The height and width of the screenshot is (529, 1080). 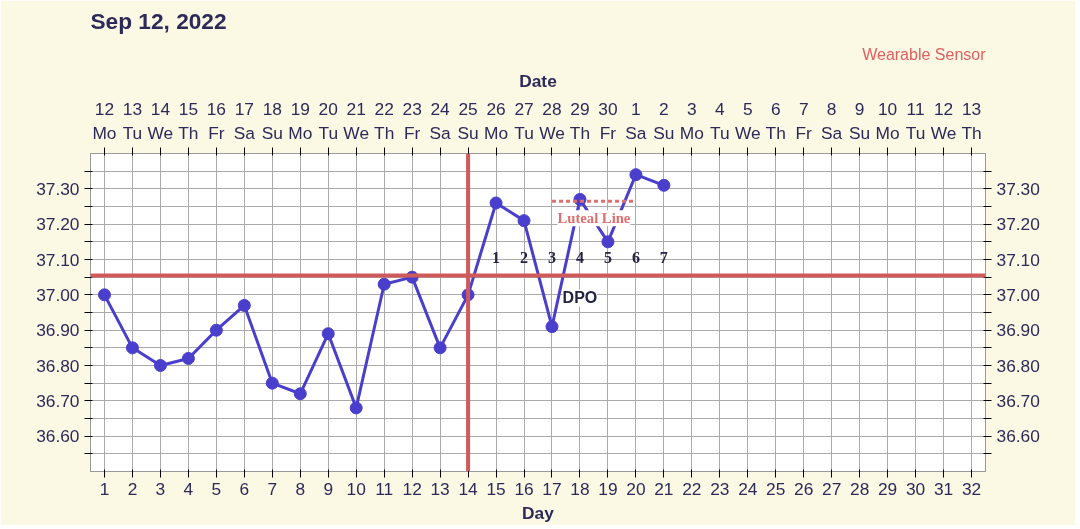 What do you see at coordinates (1018, 365) in the screenshot?
I see `y2-tick-label: 36.80` at bounding box center [1018, 365].